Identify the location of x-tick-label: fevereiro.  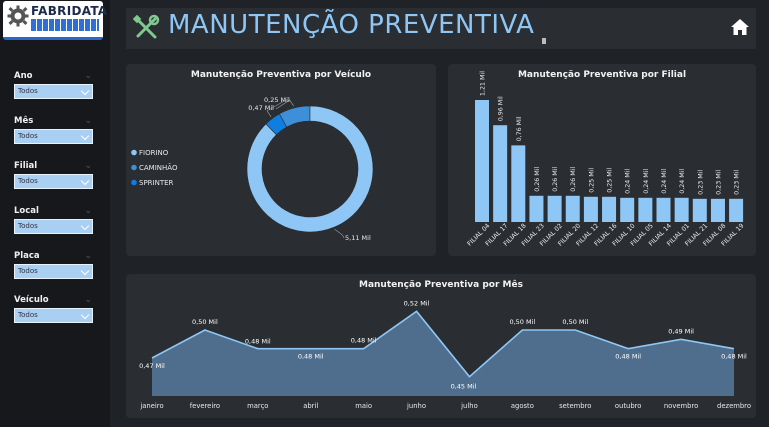
(205, 406).